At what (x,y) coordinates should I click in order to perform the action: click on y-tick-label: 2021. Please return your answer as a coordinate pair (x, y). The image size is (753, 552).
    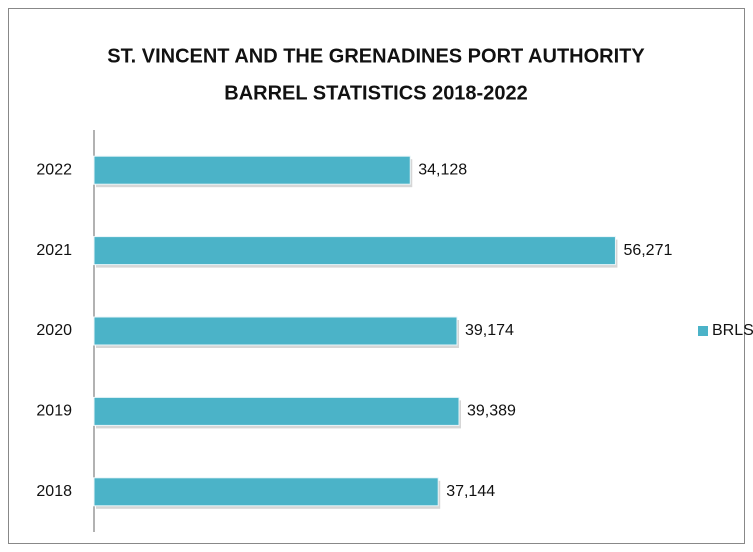
    Looking at the image, I should click on (54, 250).